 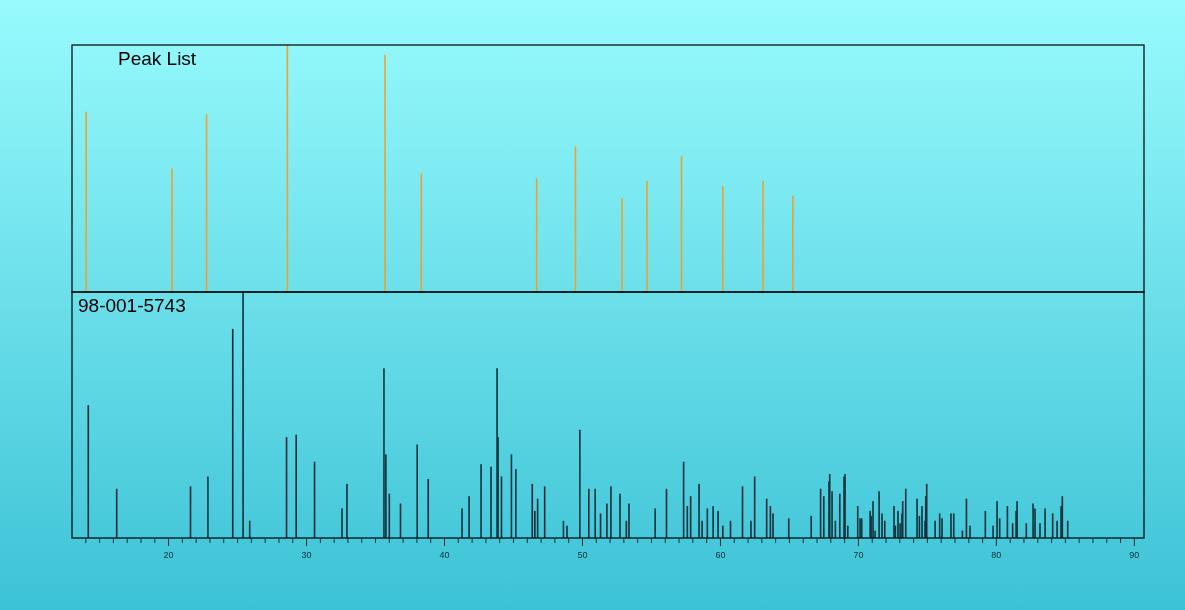 I want to click on x-tick-label: 40, so click(x=444, y=555).